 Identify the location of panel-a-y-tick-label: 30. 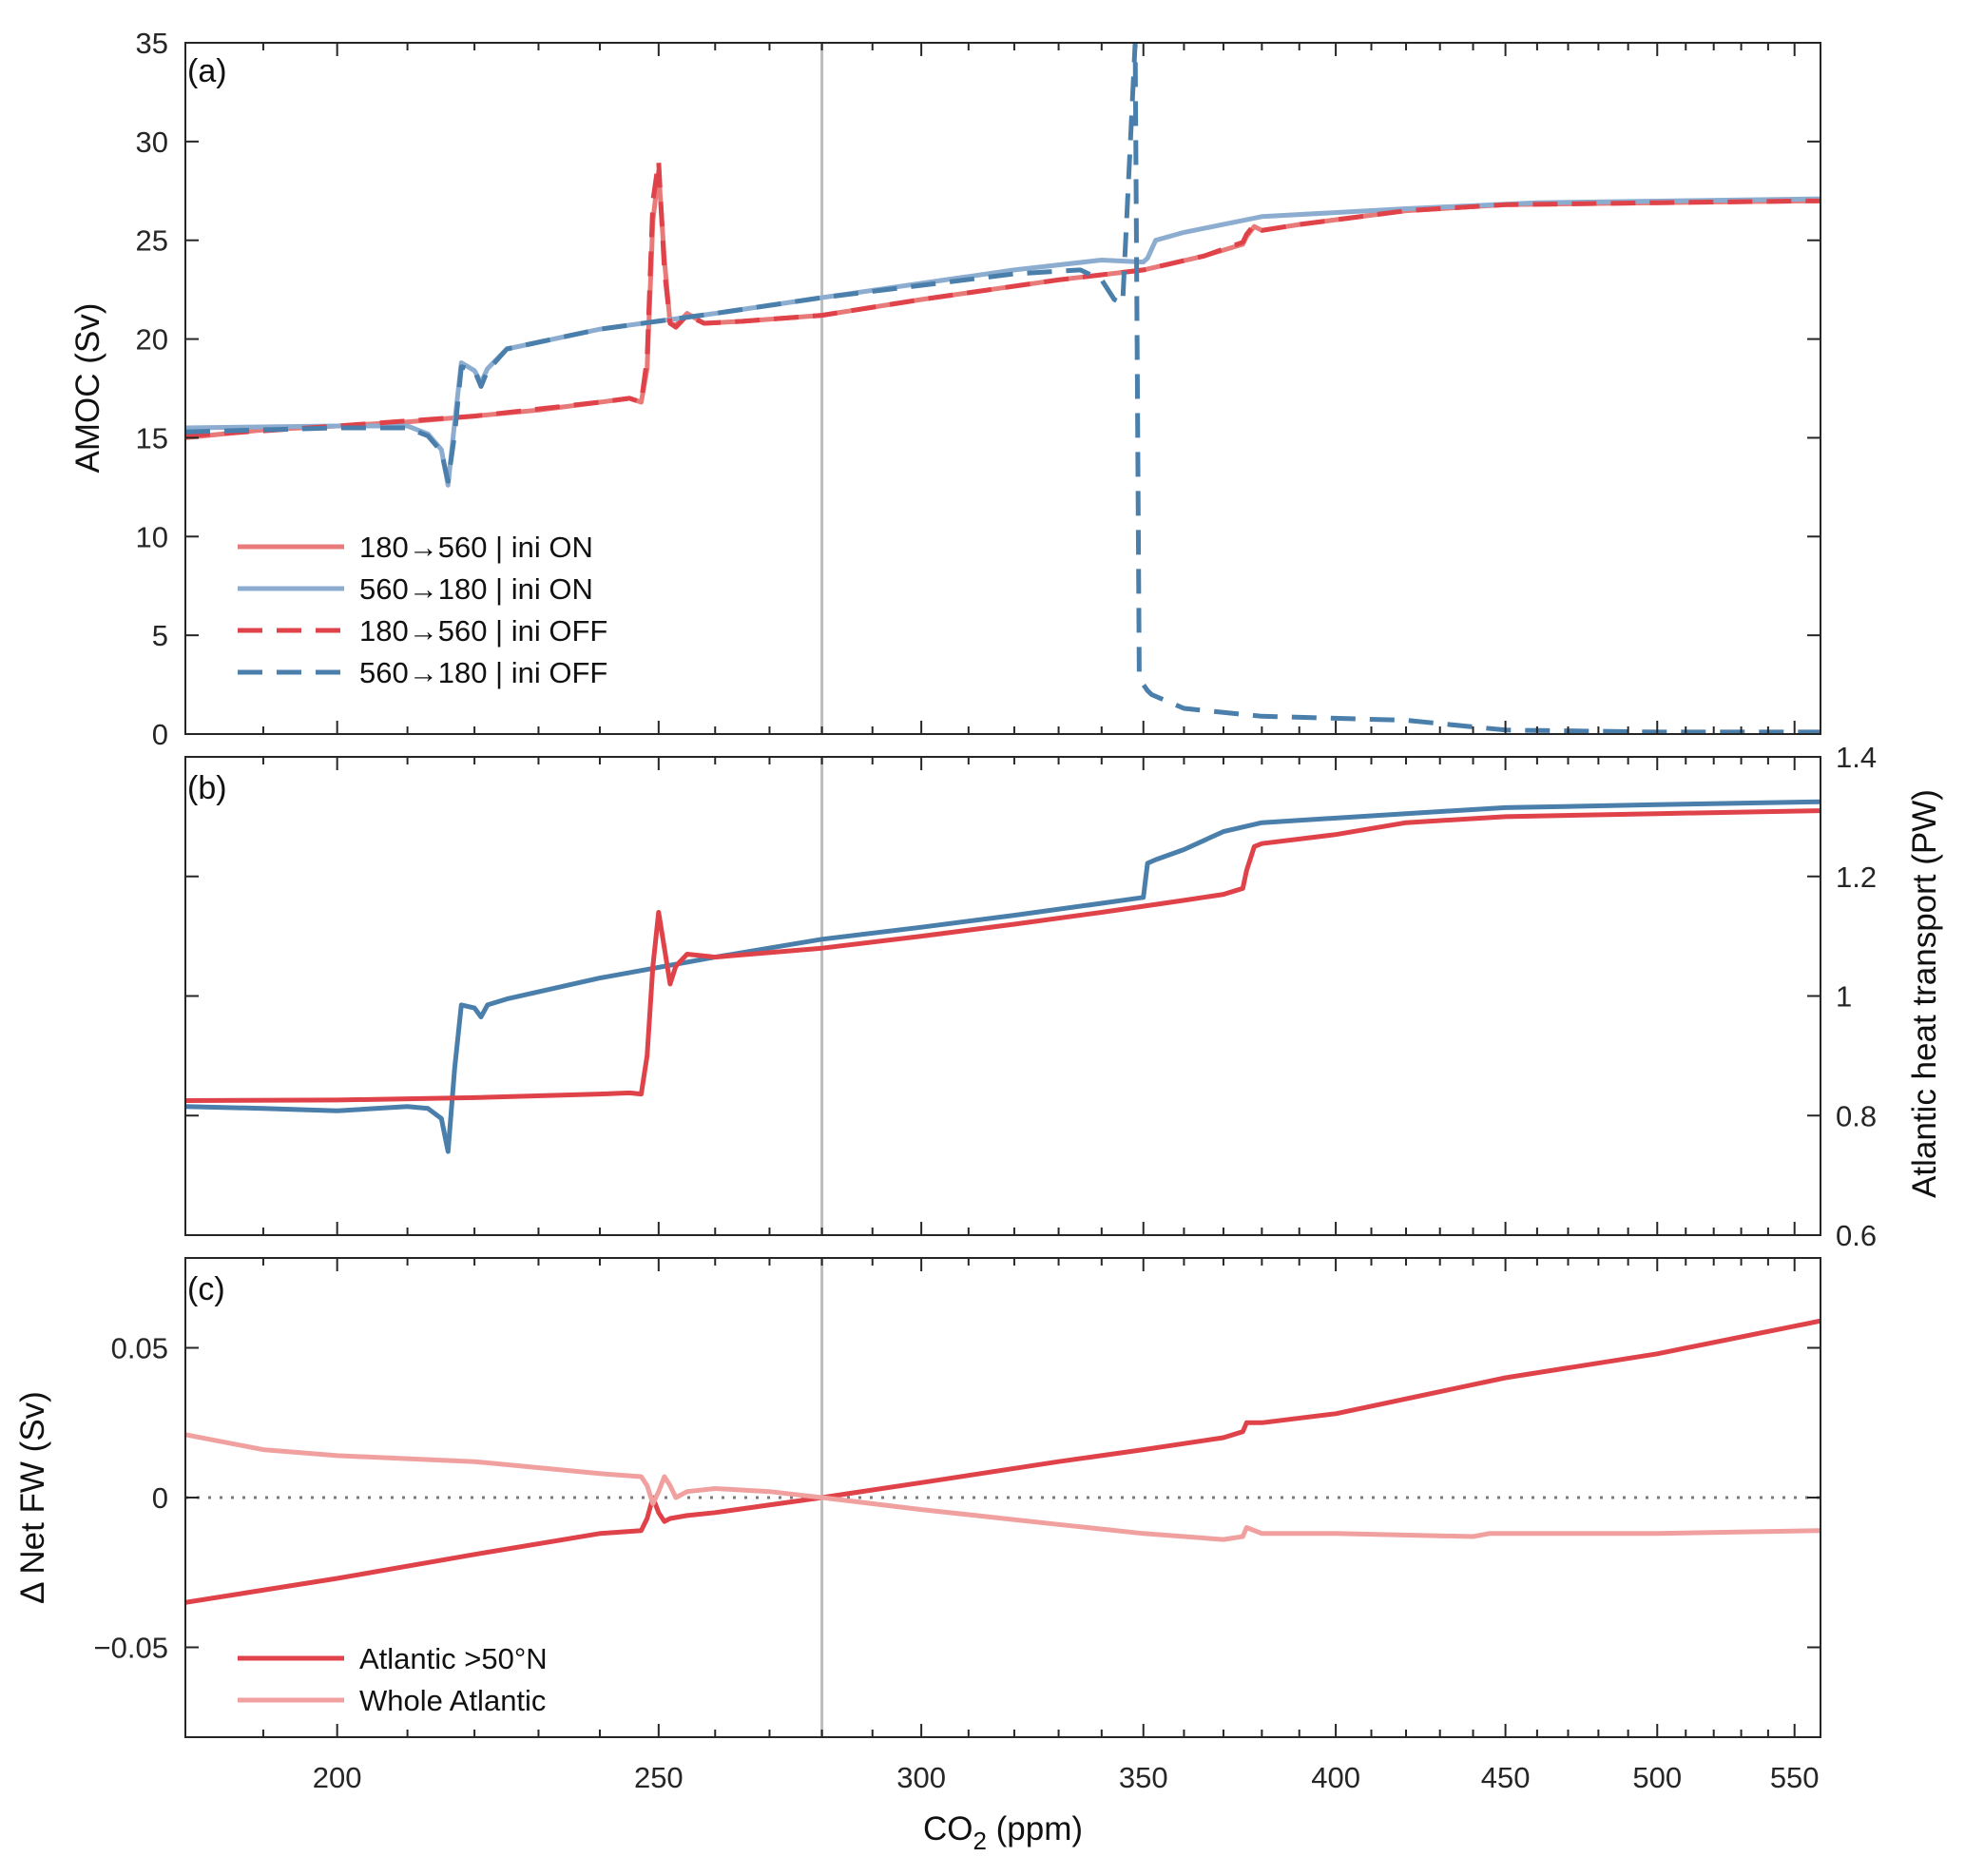
(152, 143).